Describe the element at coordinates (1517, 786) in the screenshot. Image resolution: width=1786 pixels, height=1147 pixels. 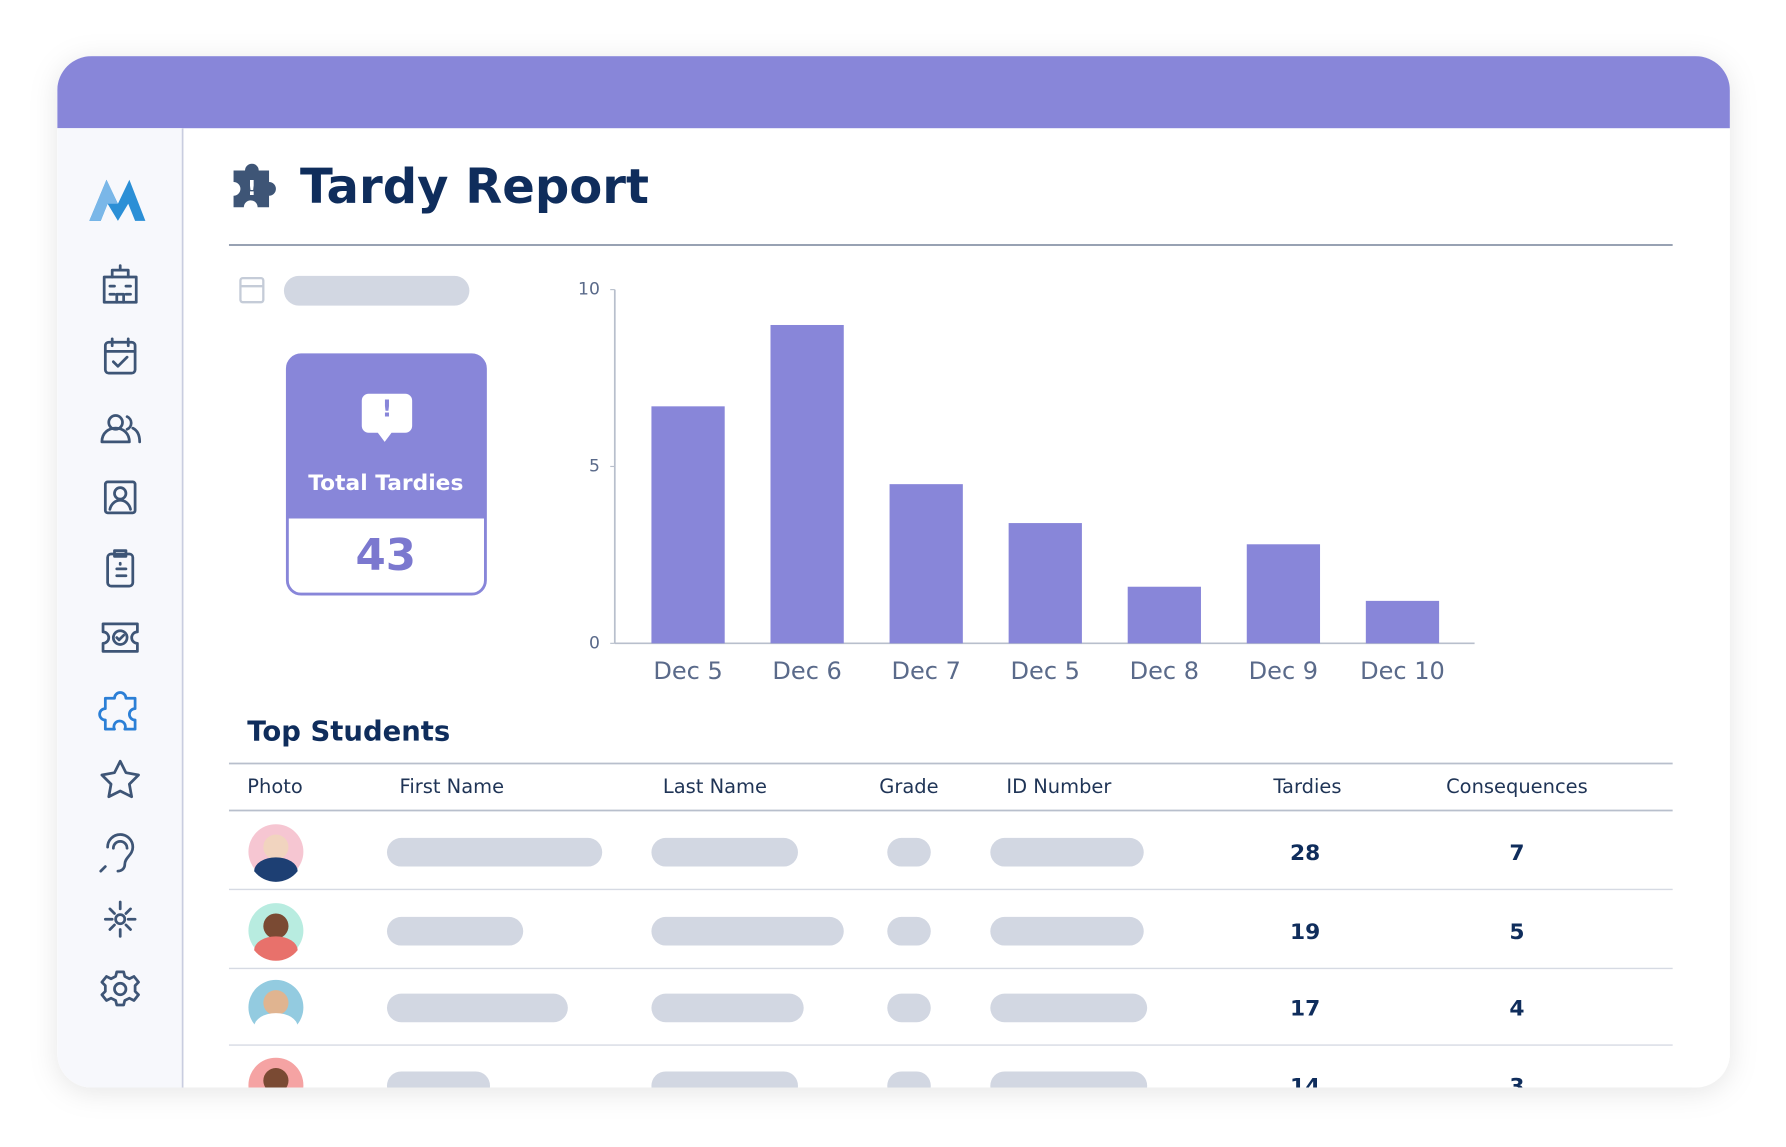
I see `column-header: Consequences` at that location.